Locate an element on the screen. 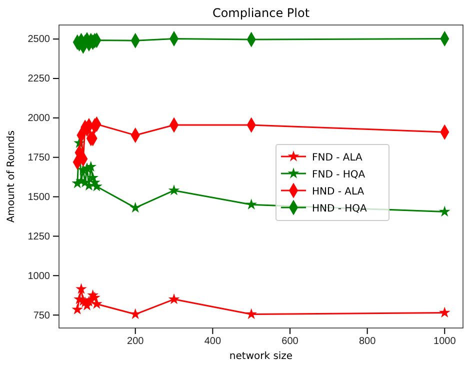  y-tick-label: 1250 is located at coordinates (39, 236).